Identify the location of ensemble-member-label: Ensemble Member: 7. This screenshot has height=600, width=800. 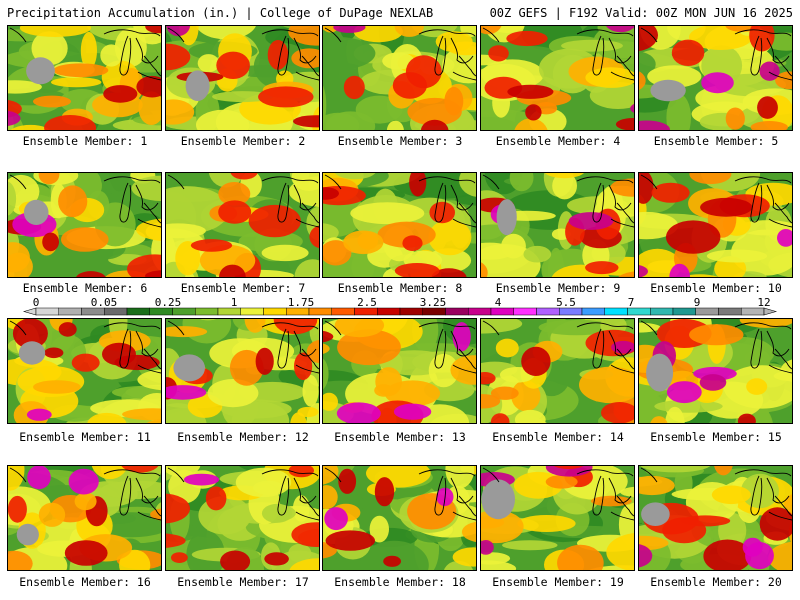
(243, 288).